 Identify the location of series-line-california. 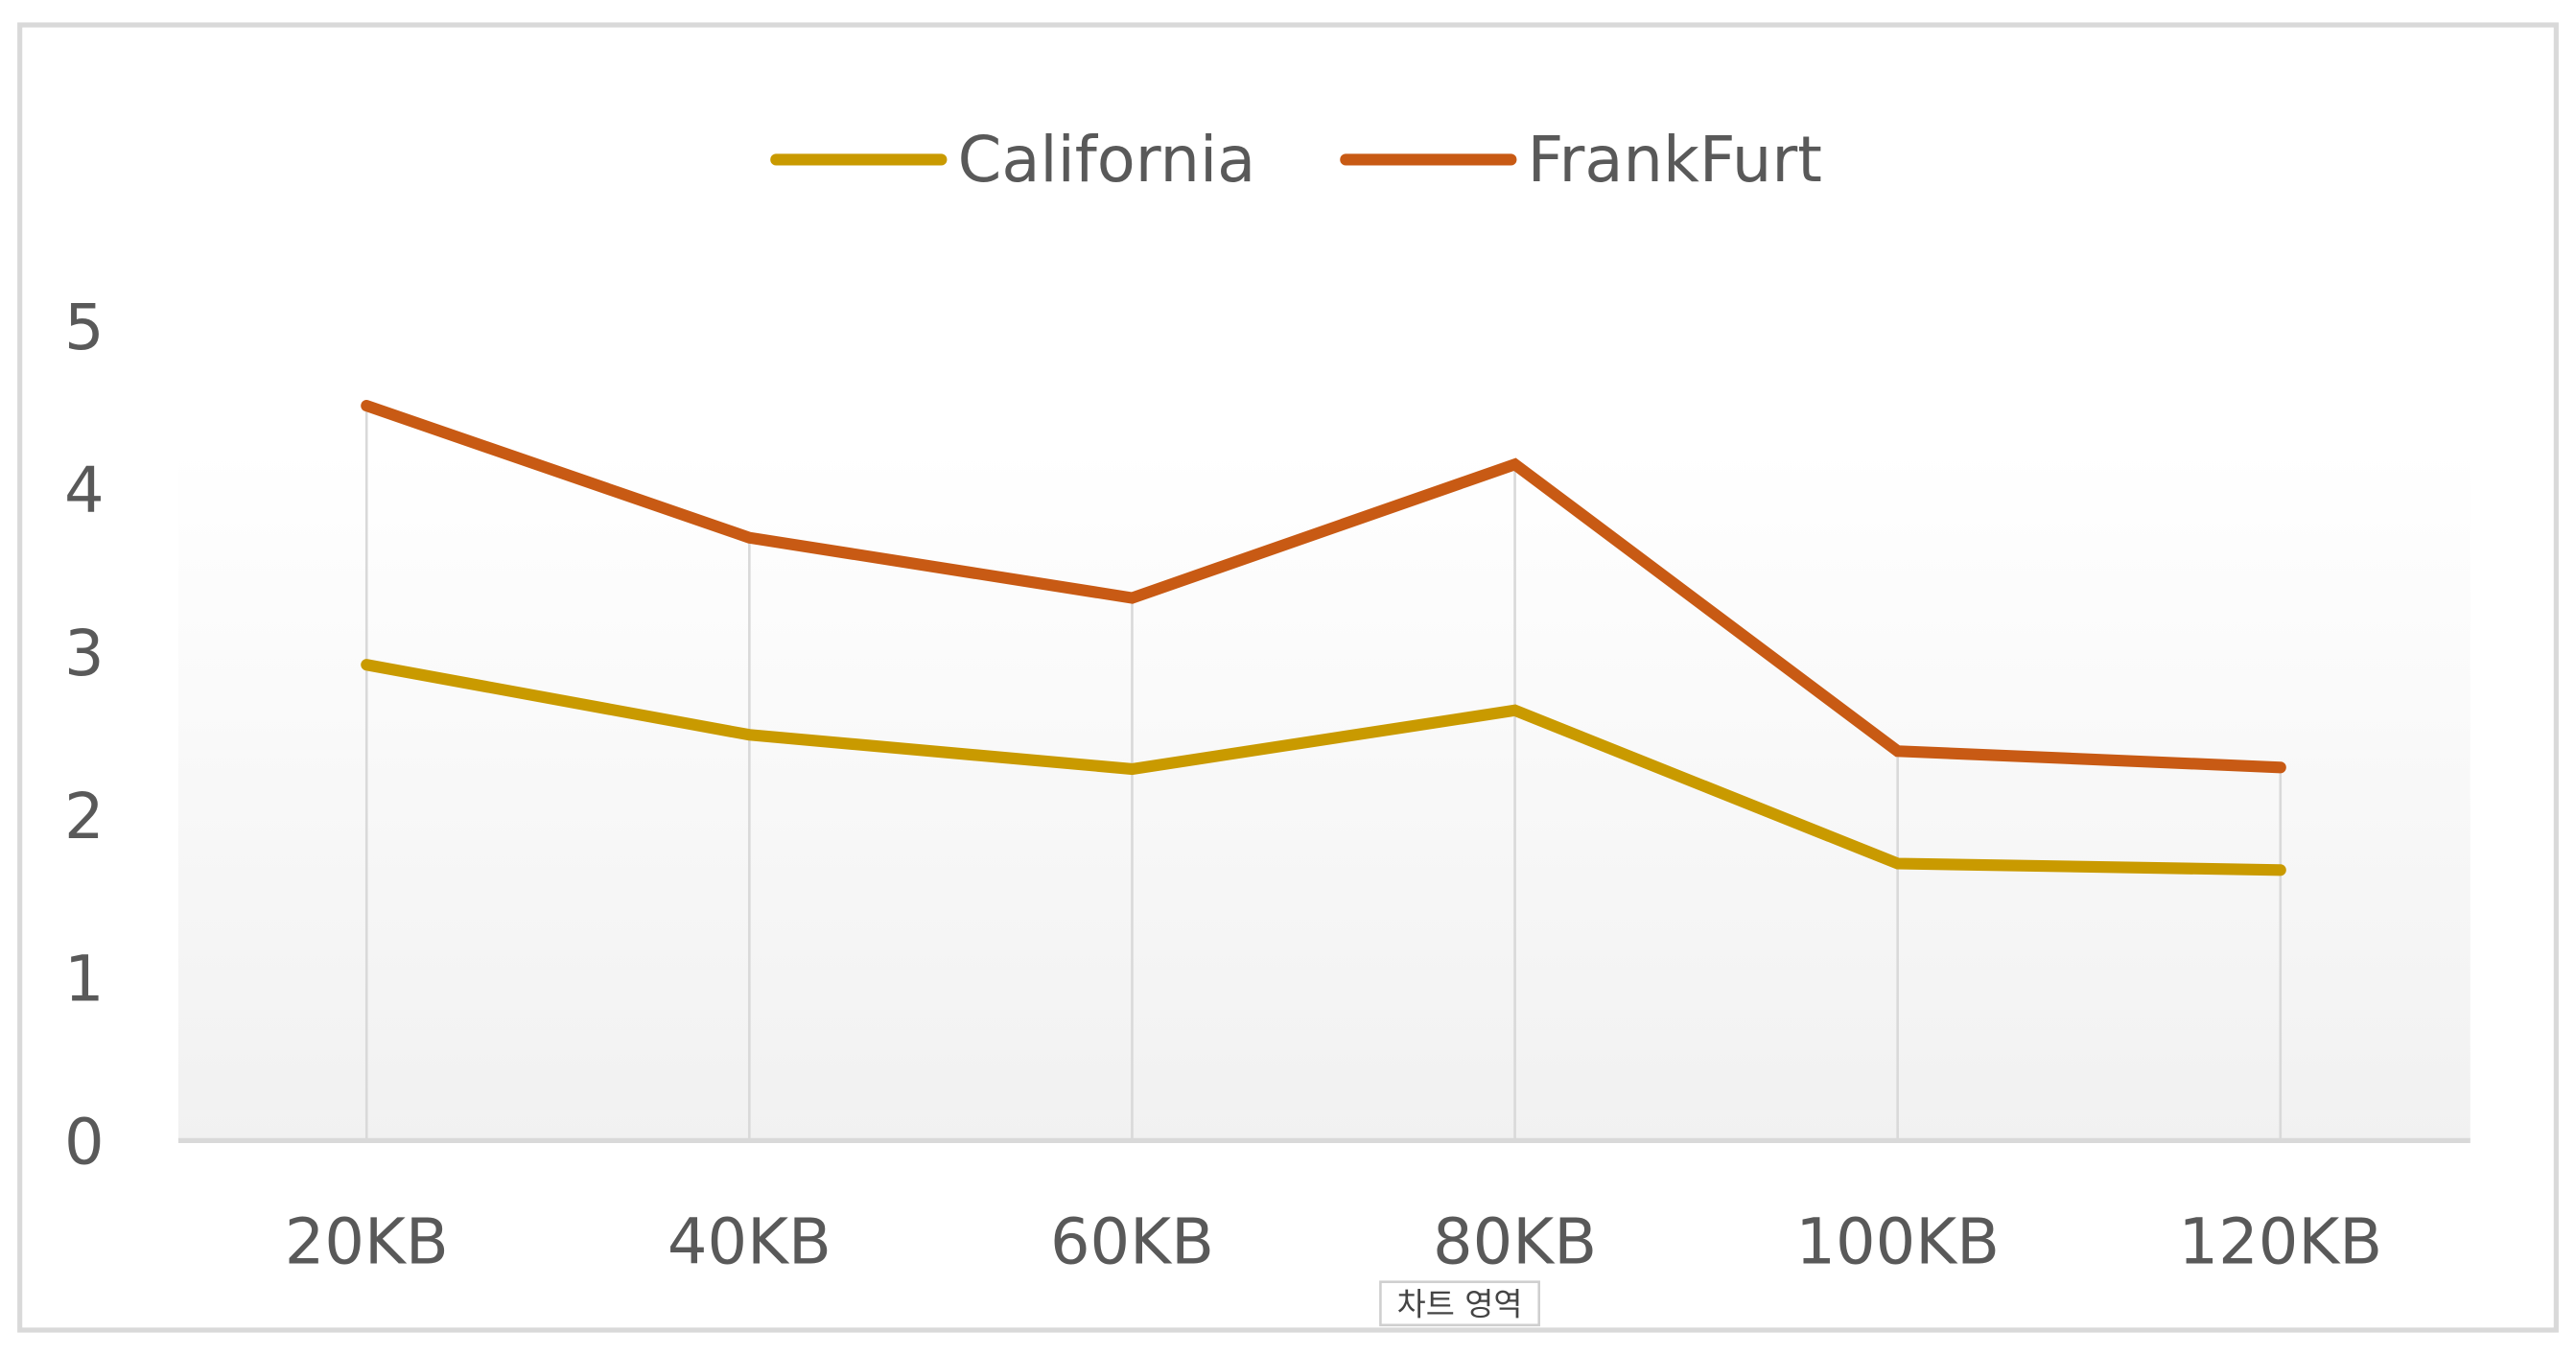
(1323, 768).